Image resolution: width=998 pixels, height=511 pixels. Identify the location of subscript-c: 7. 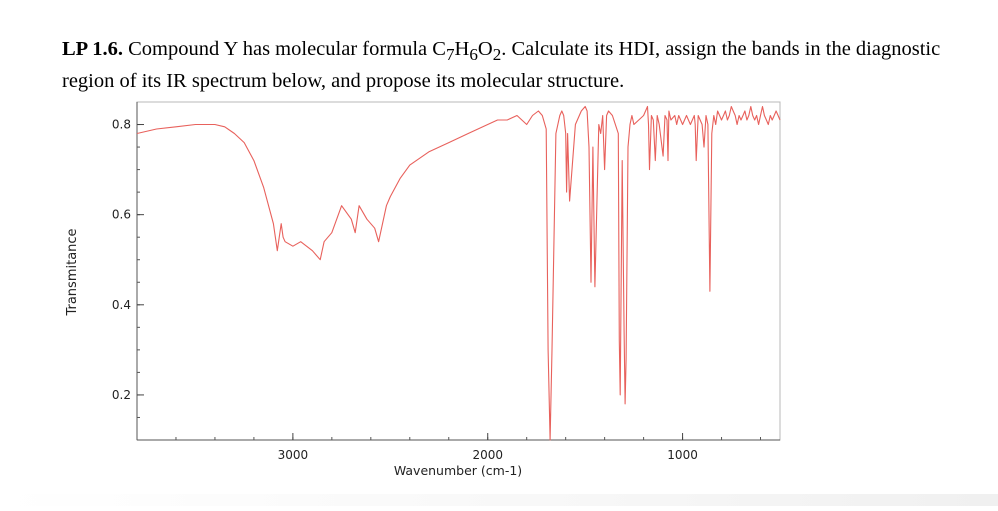
(450, 55).